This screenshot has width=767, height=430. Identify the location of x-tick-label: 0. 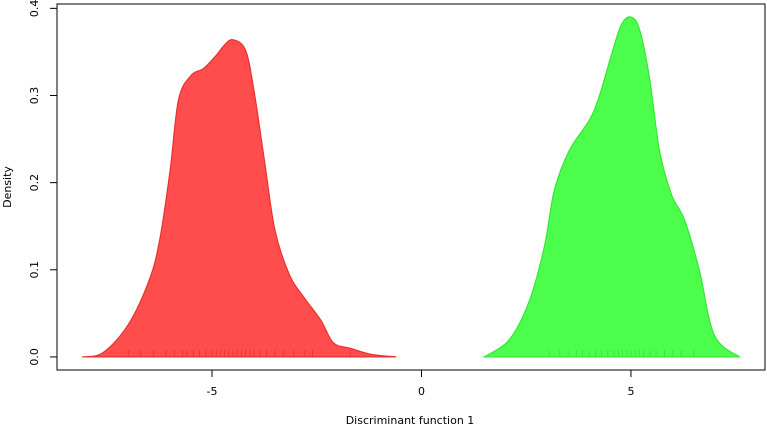
(421, 391).